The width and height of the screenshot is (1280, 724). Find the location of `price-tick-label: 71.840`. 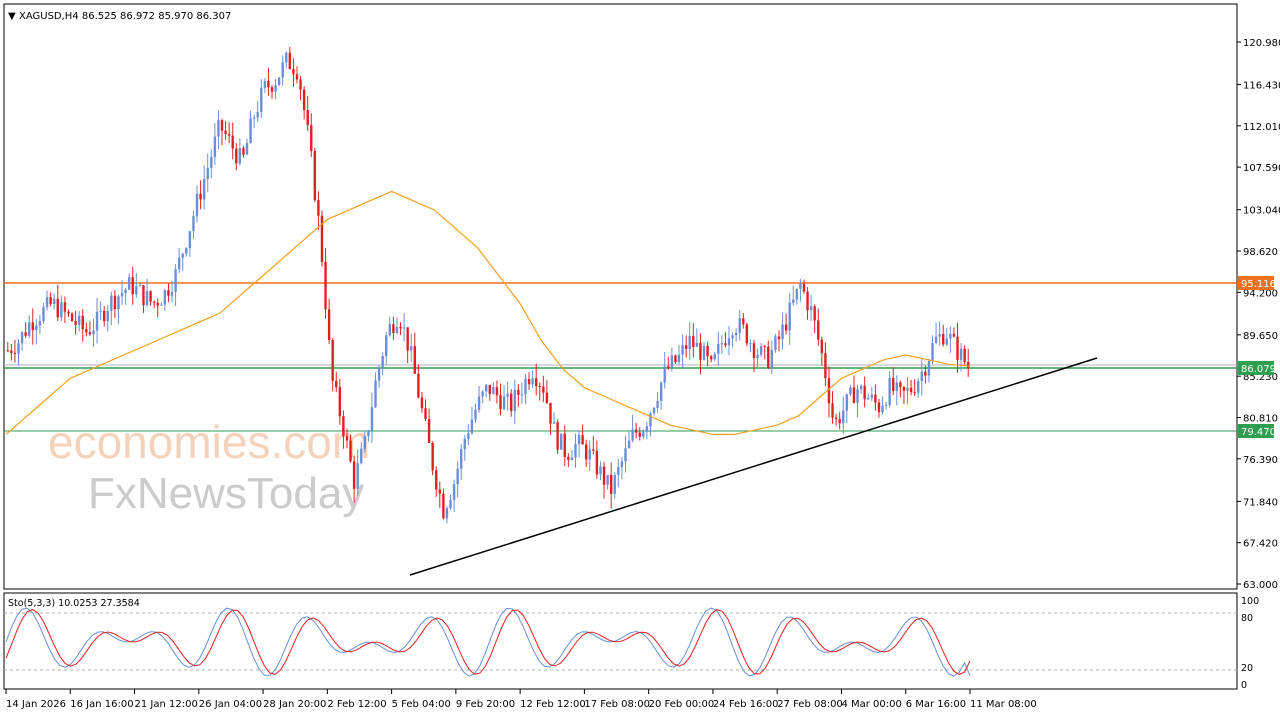

price-tick-label: 71.840 is located at coordinates (1260, 502).